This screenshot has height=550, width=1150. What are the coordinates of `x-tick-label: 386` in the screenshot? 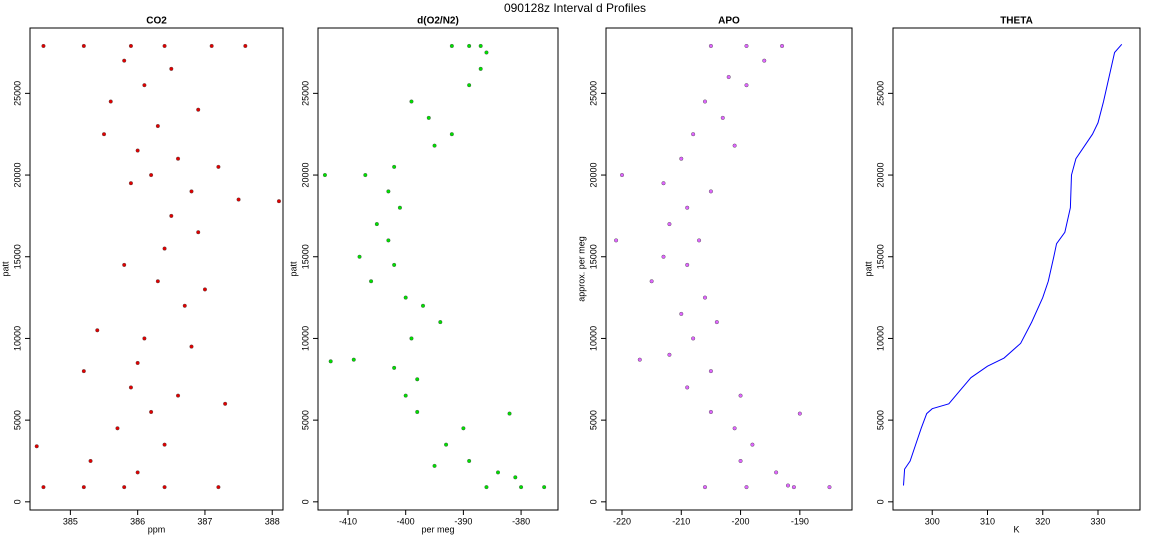 It's located at (137, 521).